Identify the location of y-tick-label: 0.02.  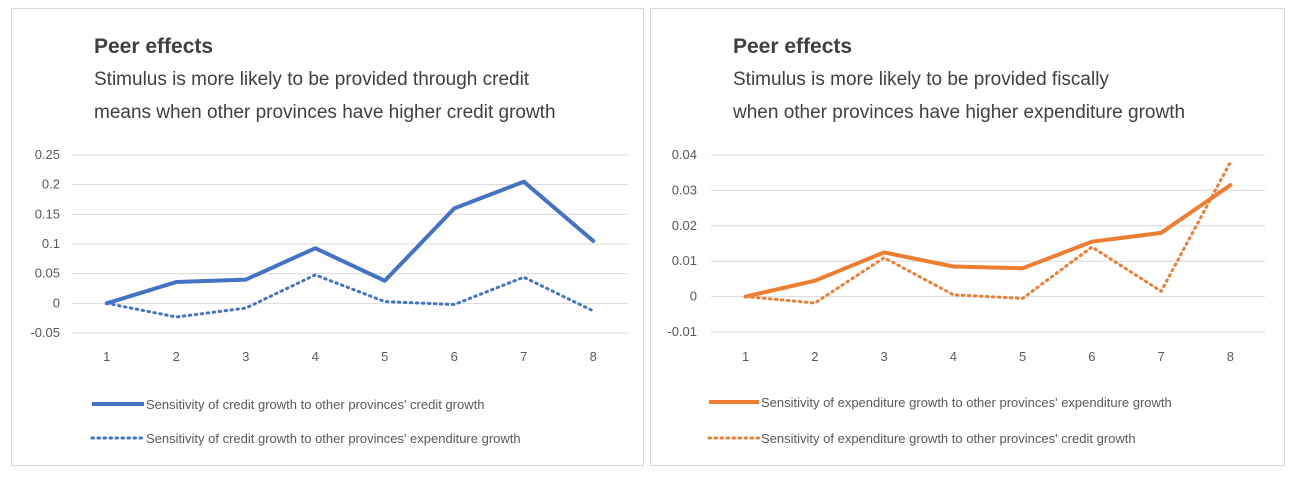
(684, 225).